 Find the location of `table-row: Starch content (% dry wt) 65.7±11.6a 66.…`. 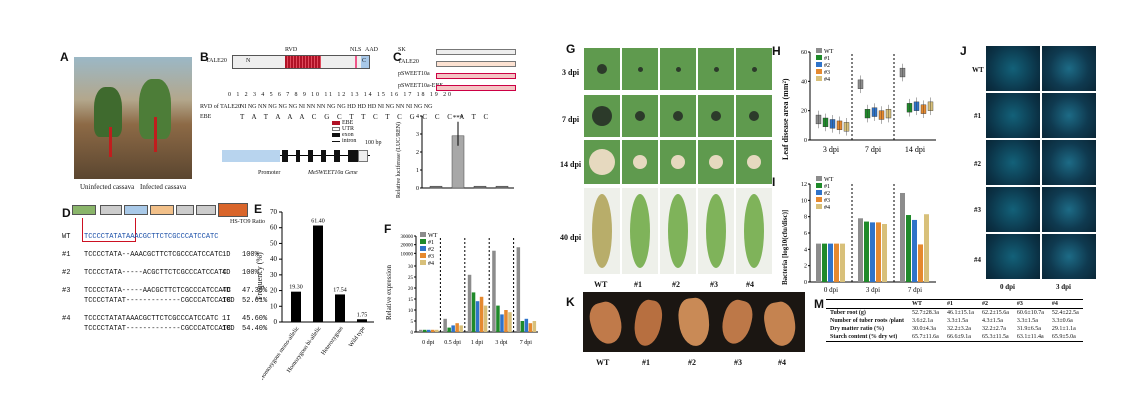

table-row: Starch content (% dry wt) 65.7±11.6a 66.… is located at coordinates (954, 337).